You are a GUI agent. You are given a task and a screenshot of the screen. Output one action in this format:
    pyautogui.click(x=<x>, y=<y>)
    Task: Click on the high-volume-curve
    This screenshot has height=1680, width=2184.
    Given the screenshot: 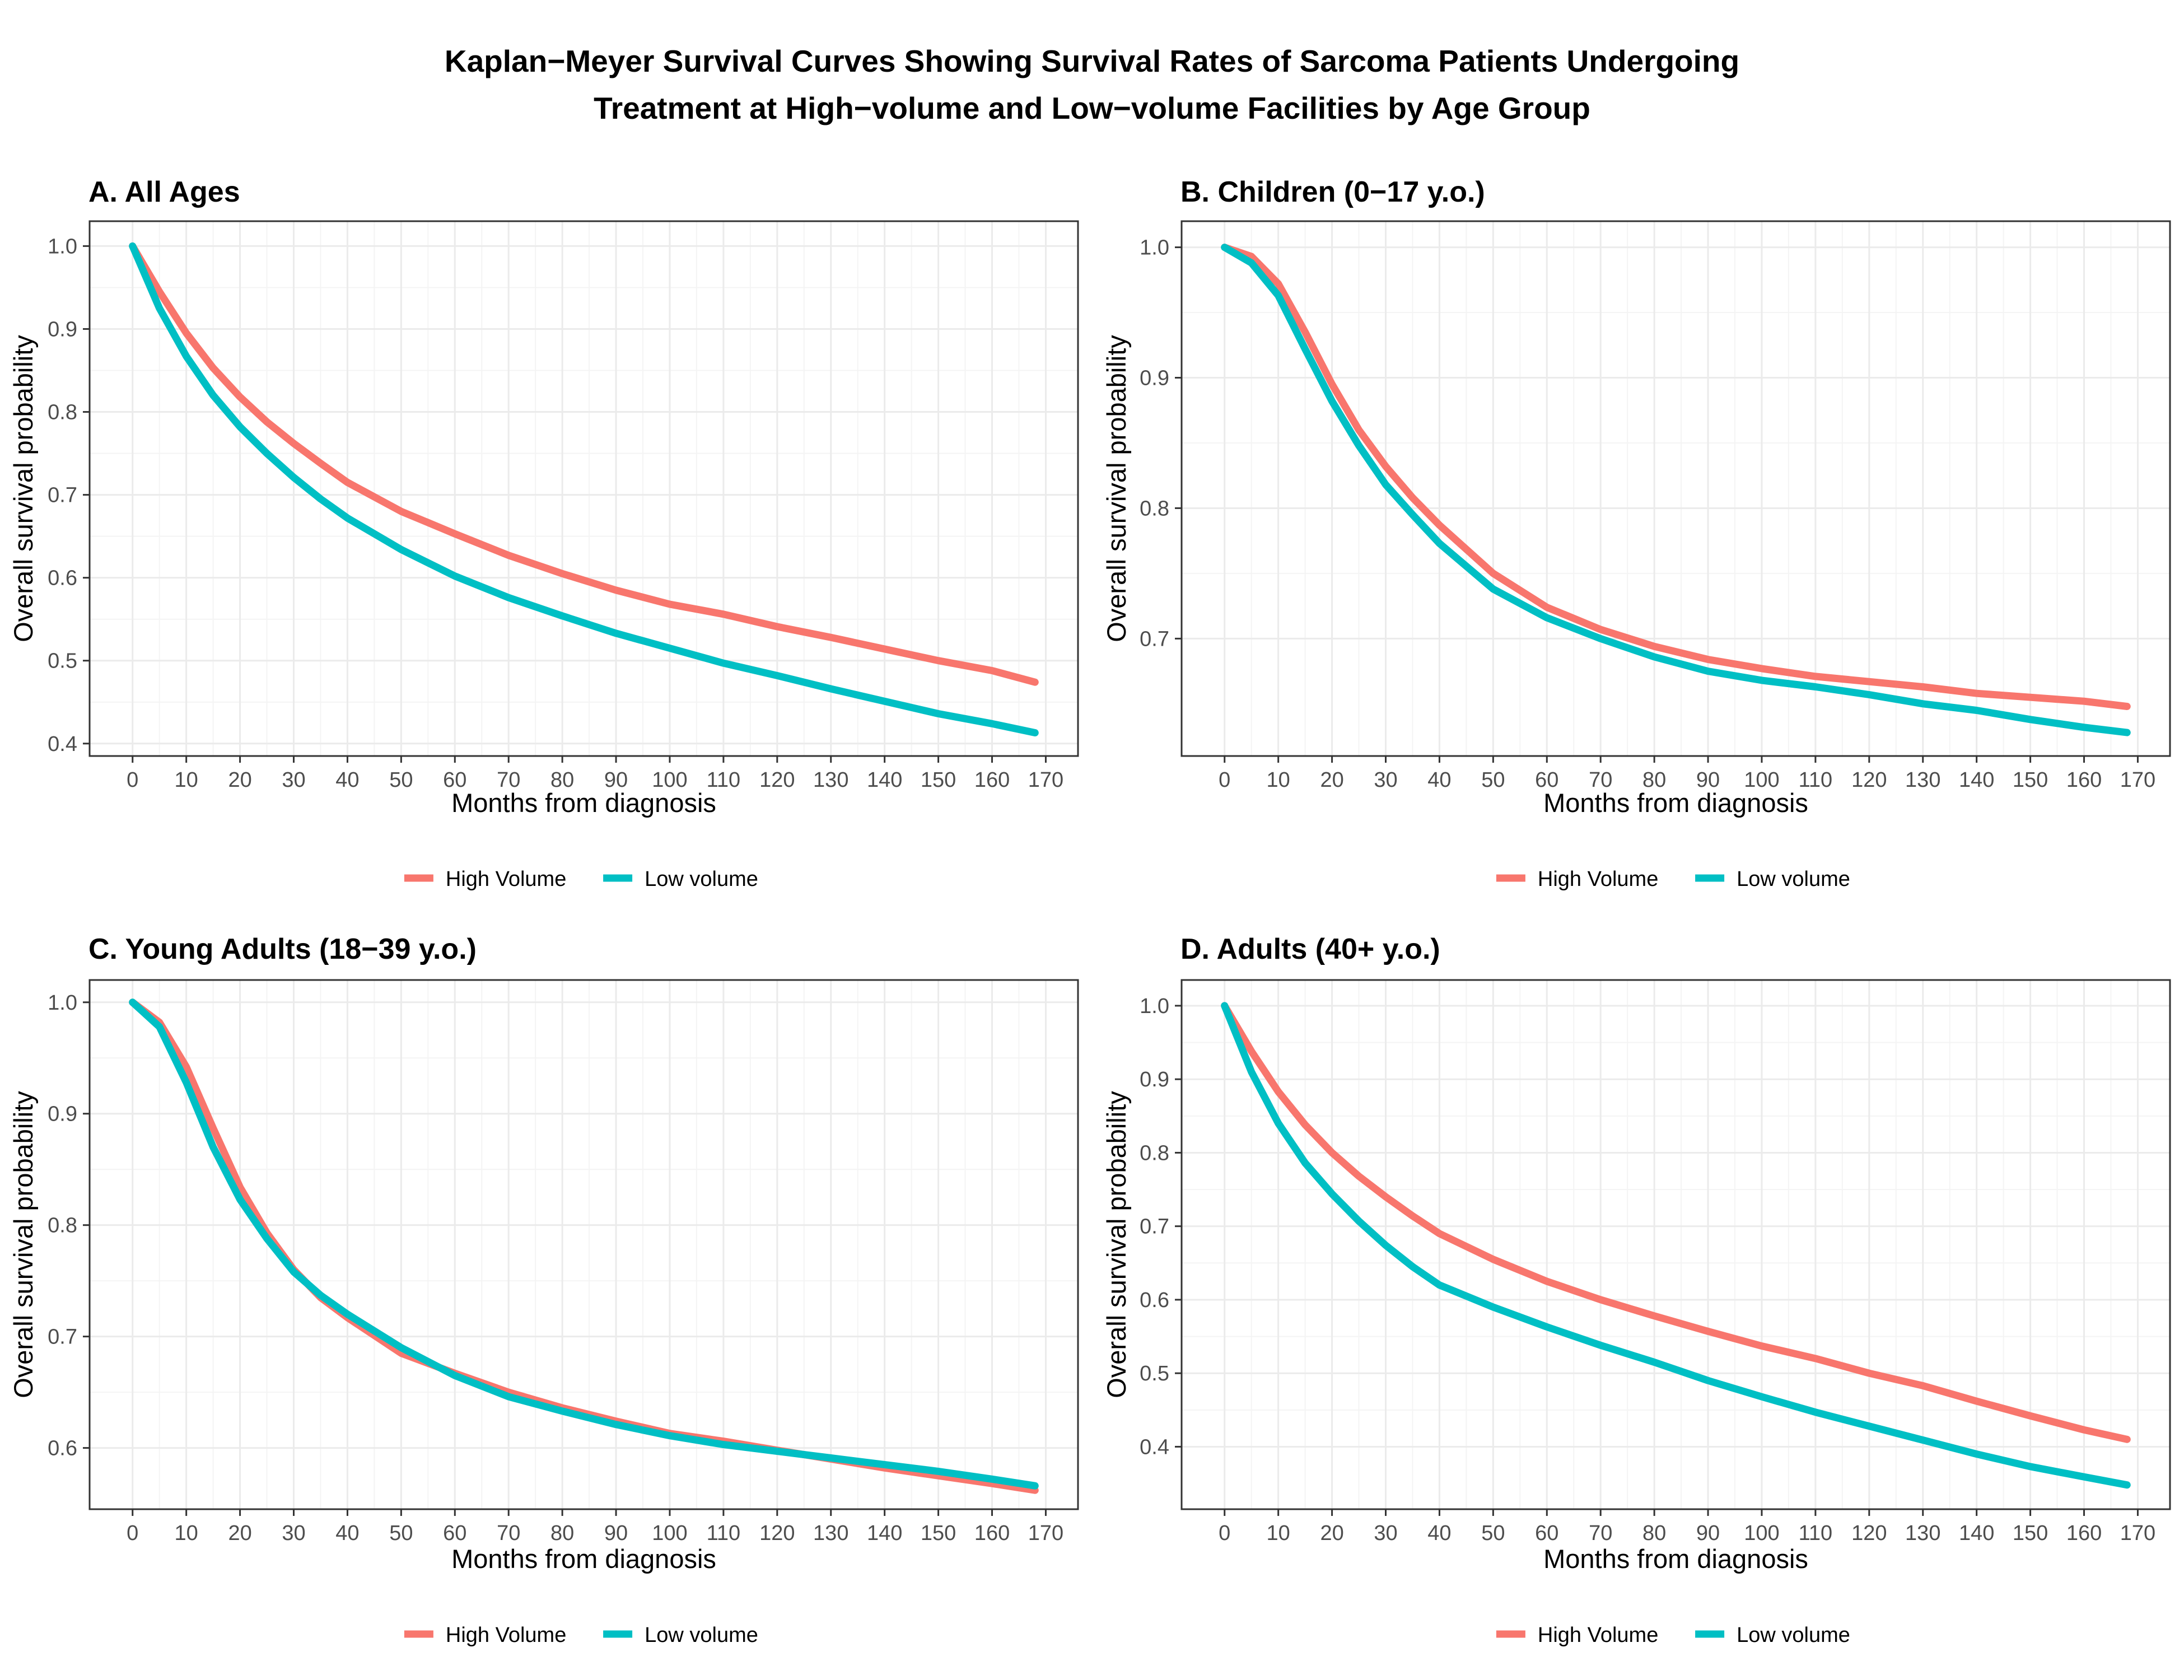 What is the action you would take?
    pyautogui.click(x=1676, y=1222)
    